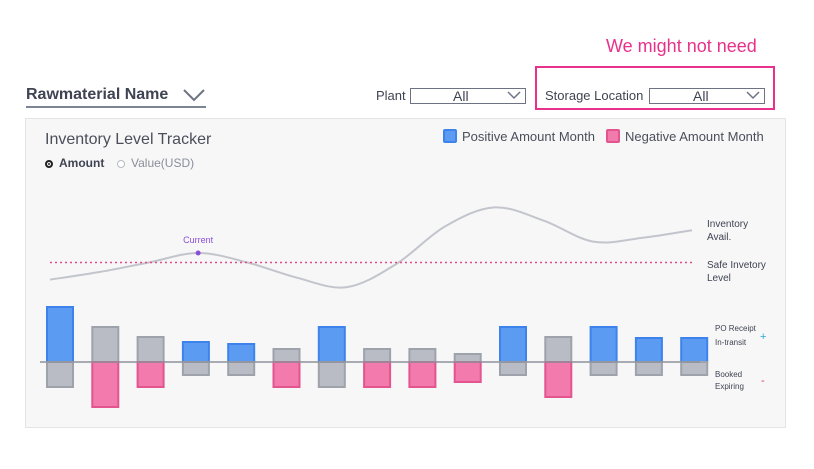 The image size is (814, 469). I want to click on annotation-highlight-box, so click(655, 88).